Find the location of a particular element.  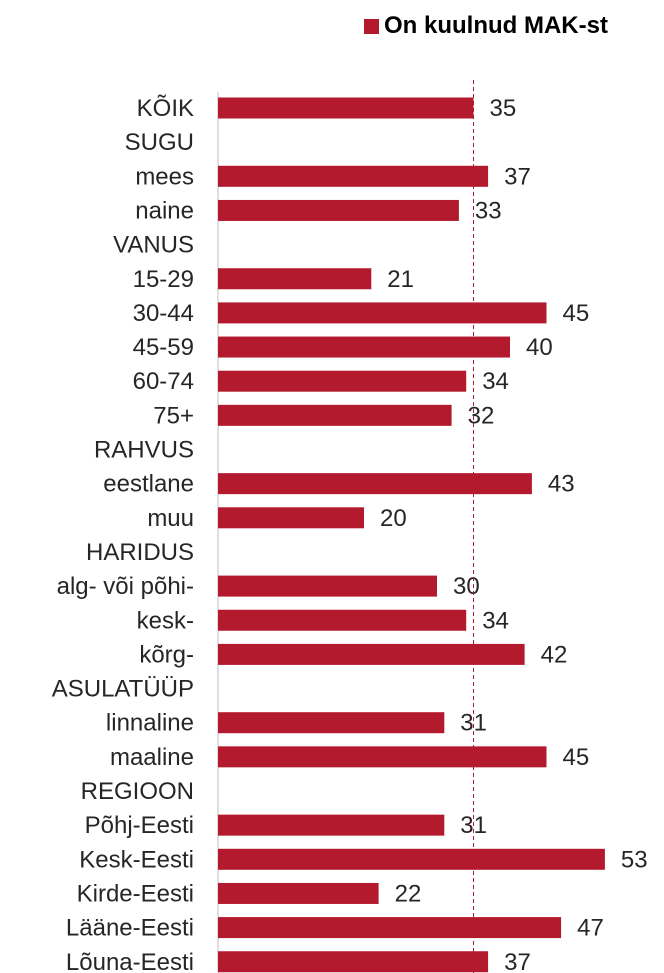

legend-label: On kuulnud MAK-st is located at coordinates (496, 25).